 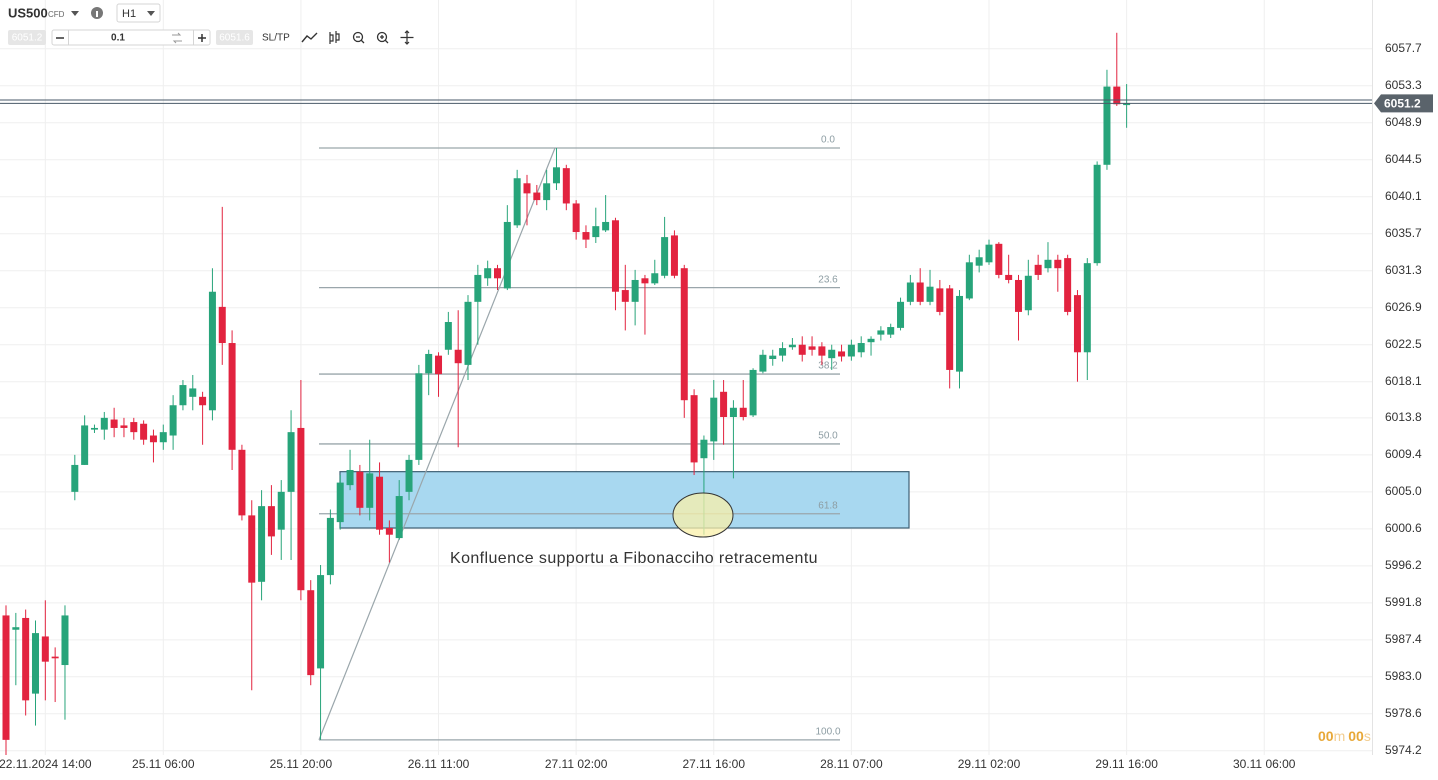 What do you see at coordinates (437, 444) in the screenshot?
I see `fib-trend-line` at bounding box center [437, 444].